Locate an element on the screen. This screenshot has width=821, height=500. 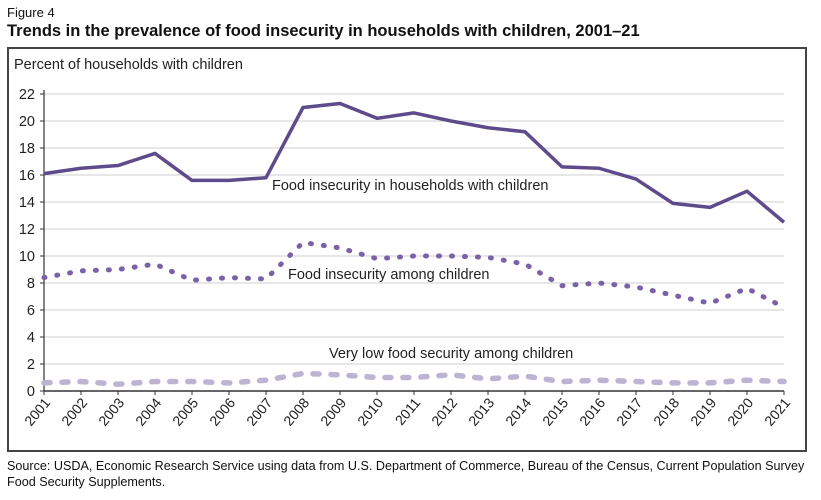
x-tick-label: 2006 is located at coordinates (222, 411).